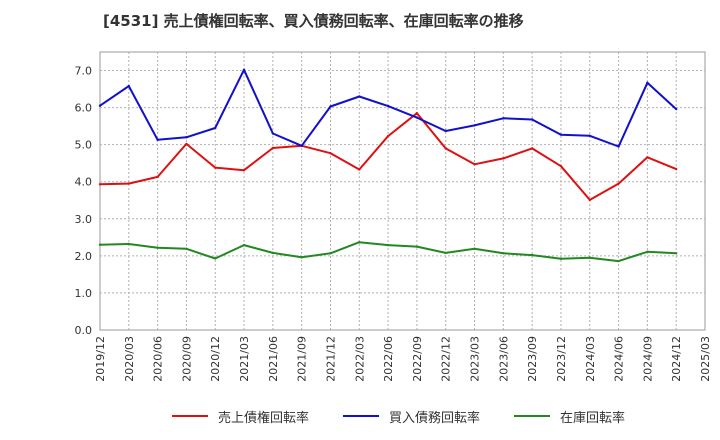 Image resolution: width=720 pixels, height=440 pixels. Describe the element at coordinates (84, 330) in the screenshot. I see `y-tick-label: 0.0` at that location.